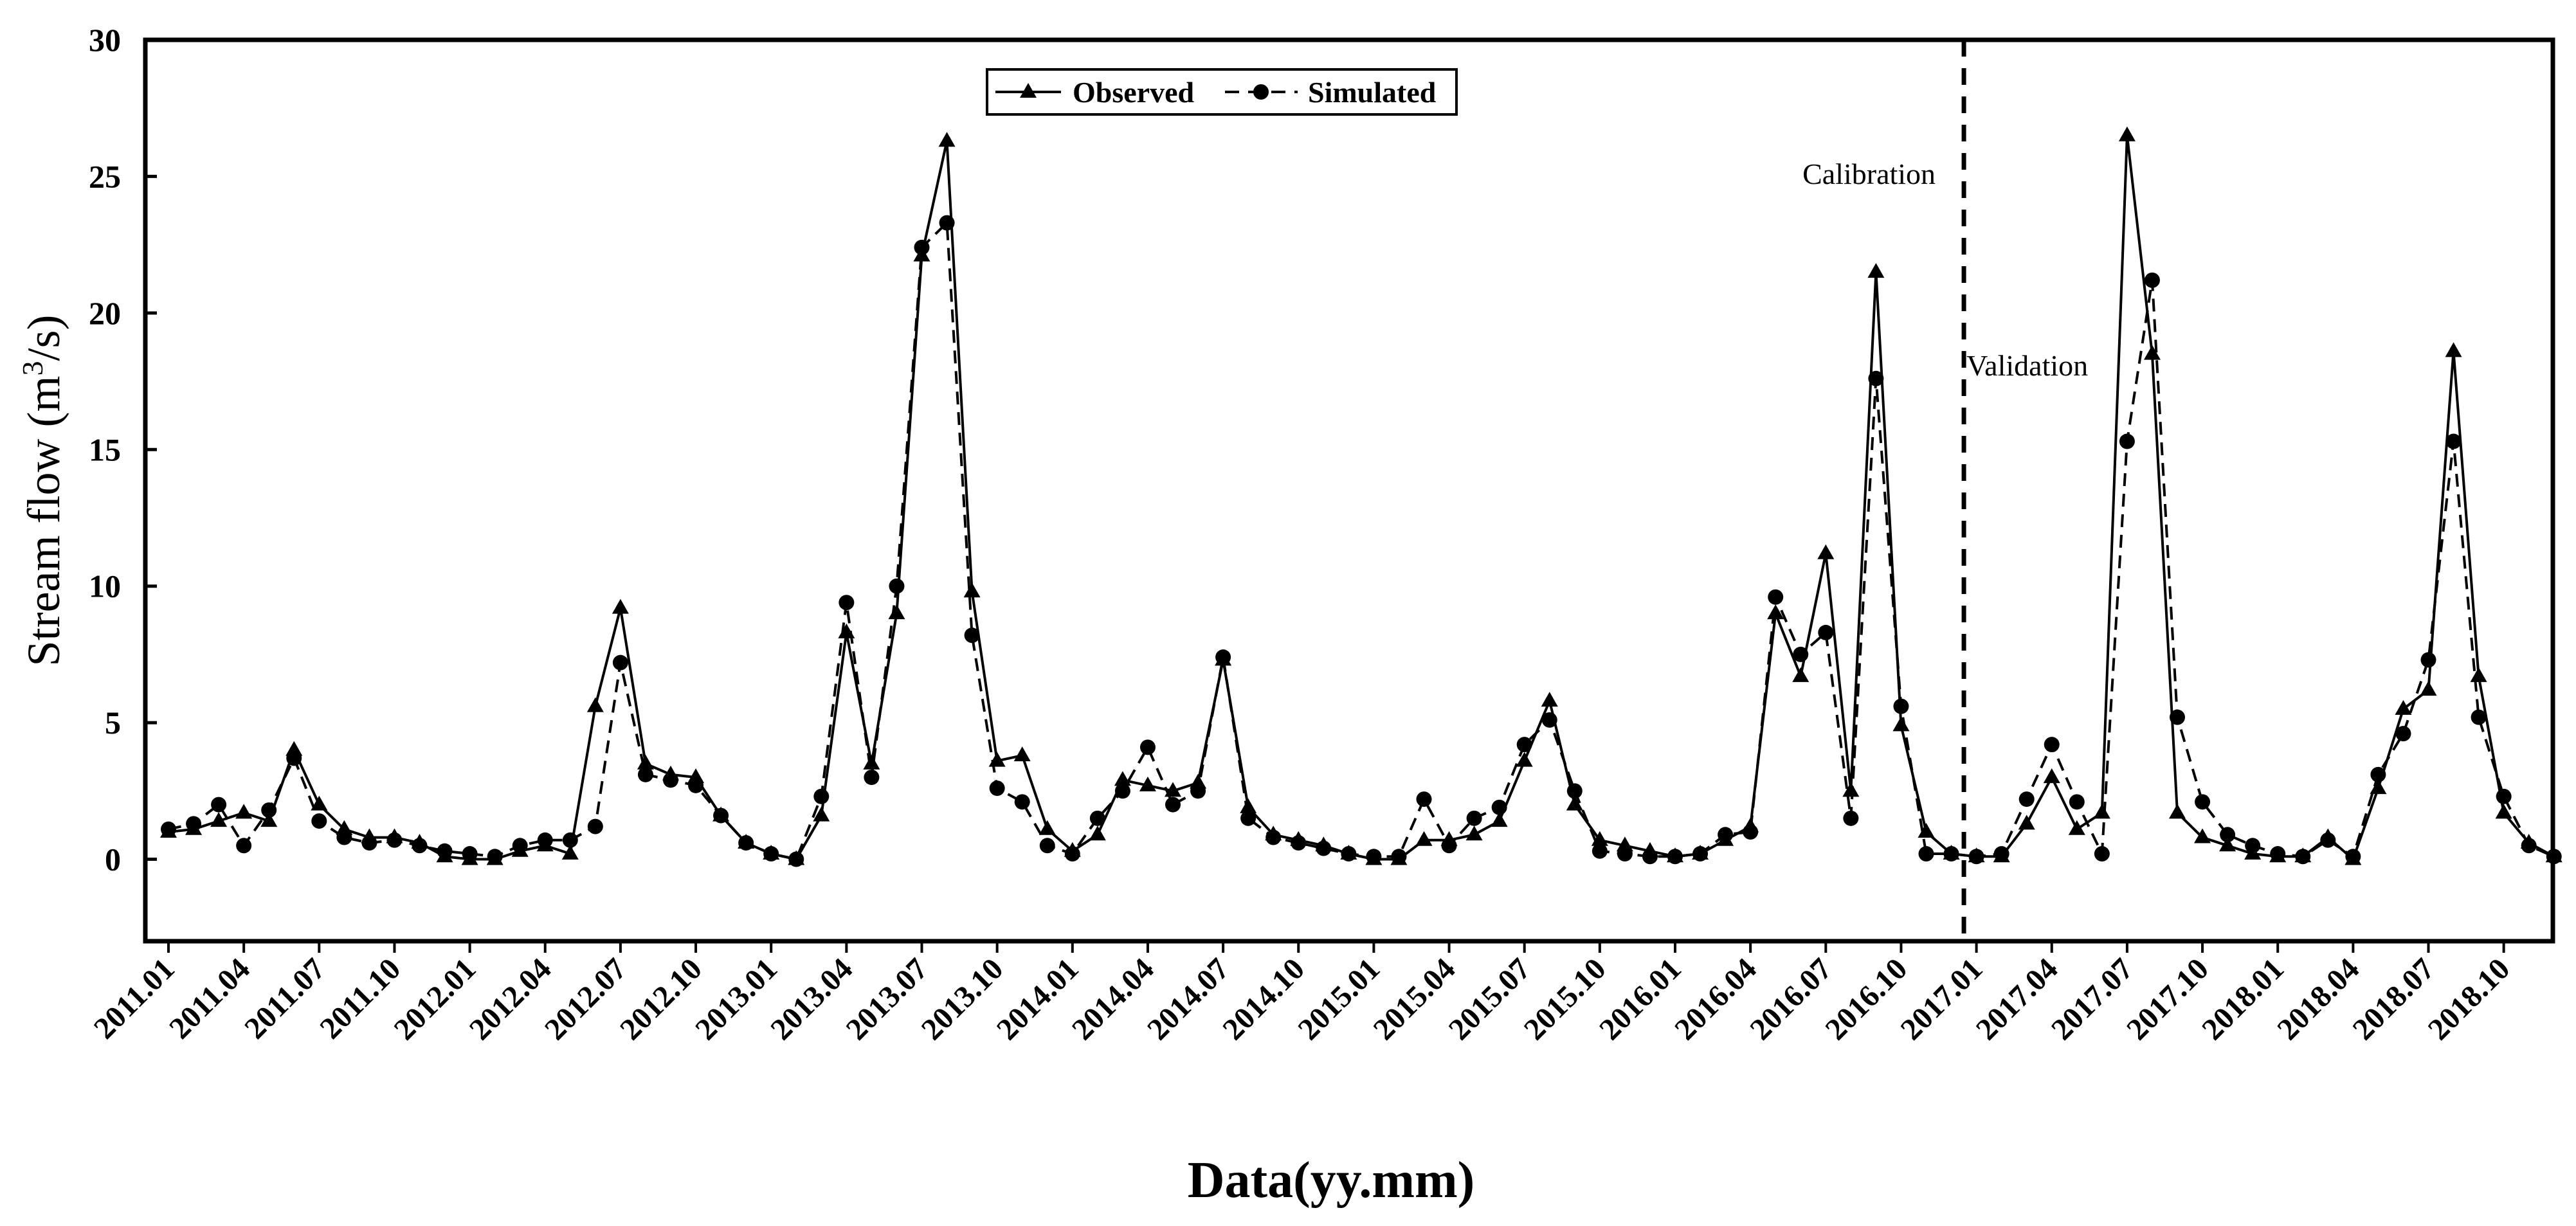  What do you see at coordinates (105, 313) in the screenshot?
I see `y-tick-label: 20` at bounding box center [105, 313].